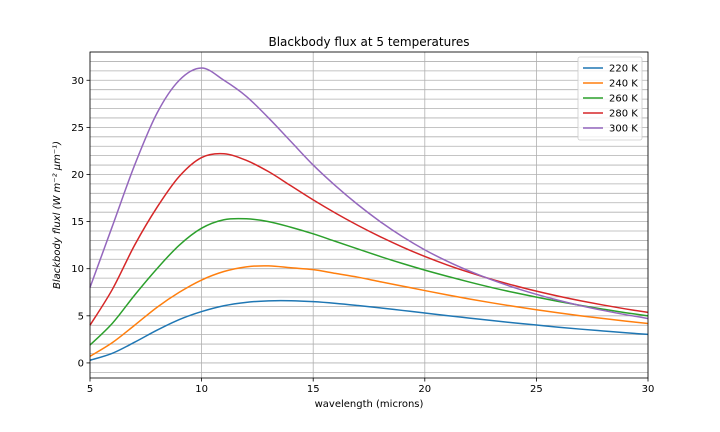 This screenshot has height=432, width=720. Describe the element at coordinates (369, 404) in the screenshot. I see `x-axis-label: wavelength (microns)` at that location.